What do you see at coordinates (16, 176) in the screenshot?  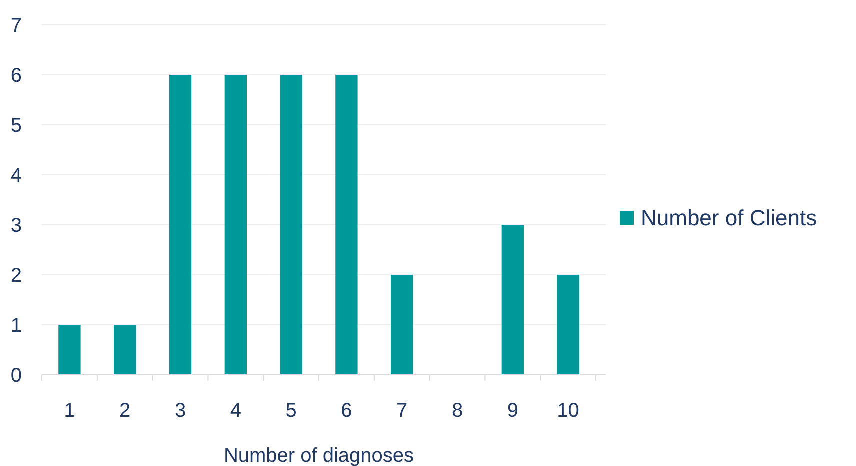 I see `y-tick-label: 4` at bounding box center [16, 176].